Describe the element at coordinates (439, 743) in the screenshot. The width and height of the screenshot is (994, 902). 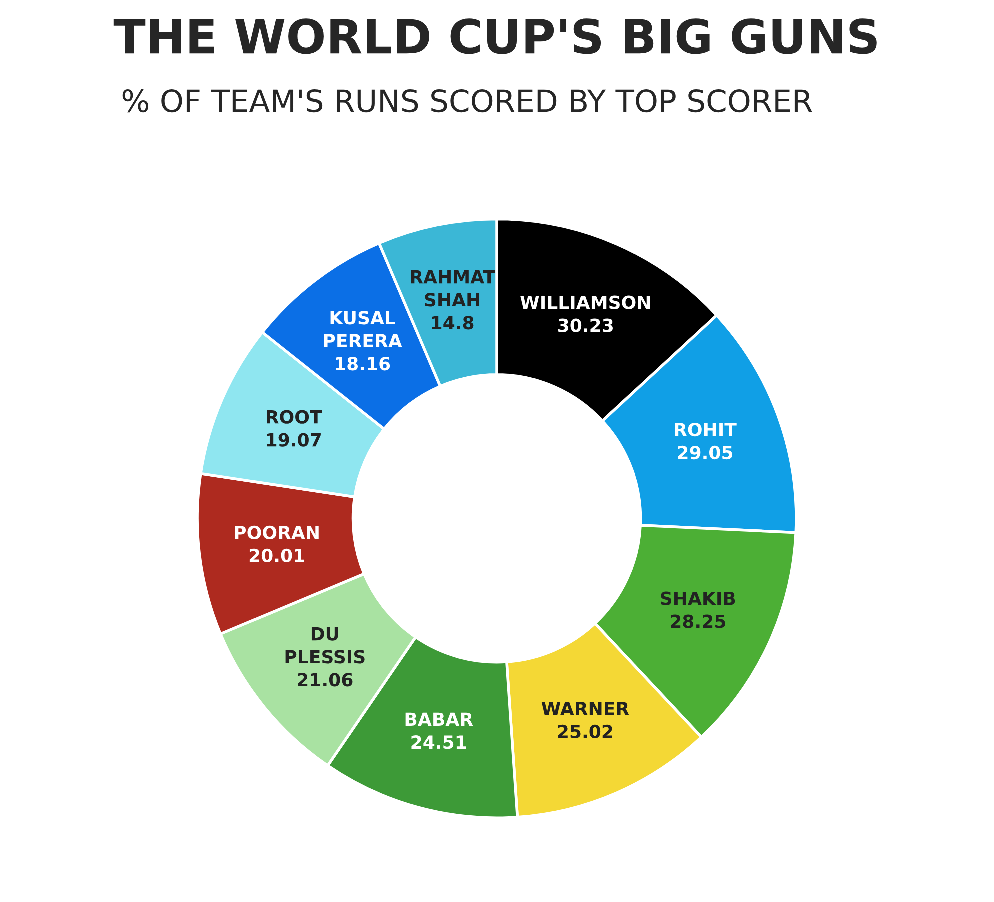
I see `data-label: 24.51` at that location.